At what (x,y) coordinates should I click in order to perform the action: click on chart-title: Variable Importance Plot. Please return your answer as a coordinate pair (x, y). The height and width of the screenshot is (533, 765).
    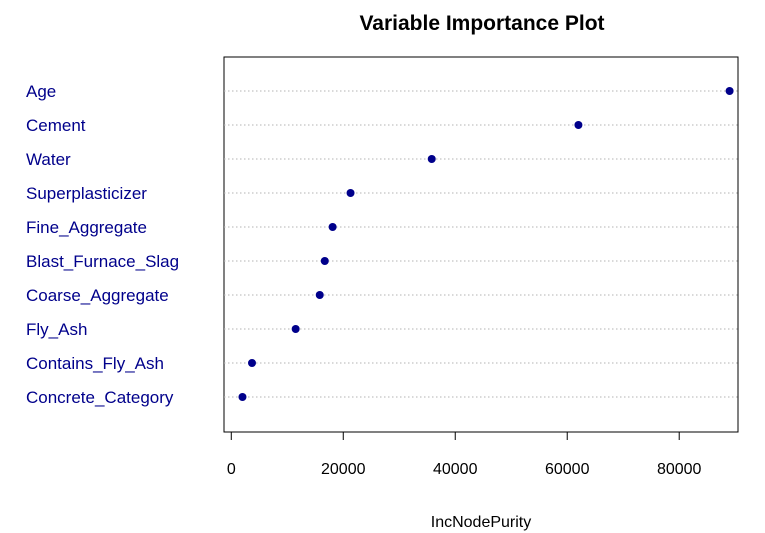
    Looking at the image, I should click on (481, 23).